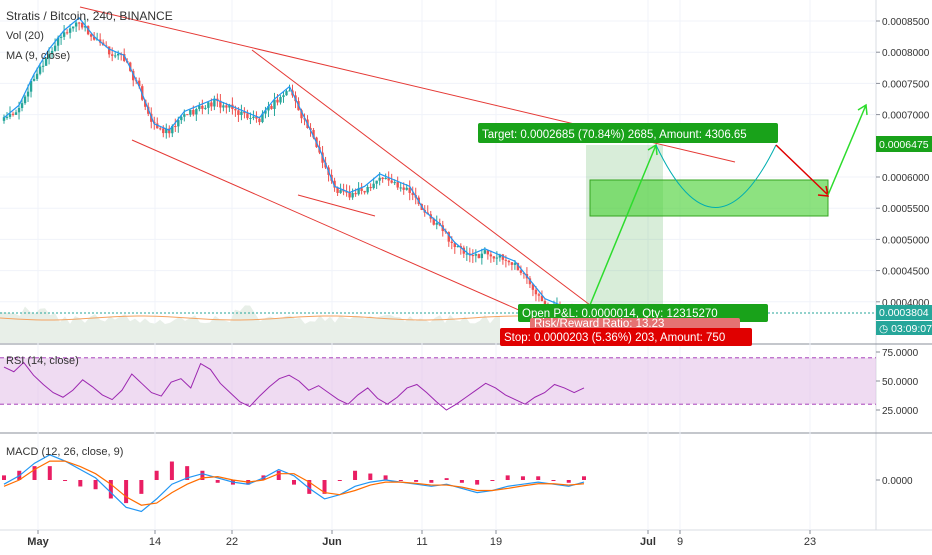 The width and height of the screenshot is (932, 555). I want to click on current-price-text: 0.0003804, so click(904, 313).